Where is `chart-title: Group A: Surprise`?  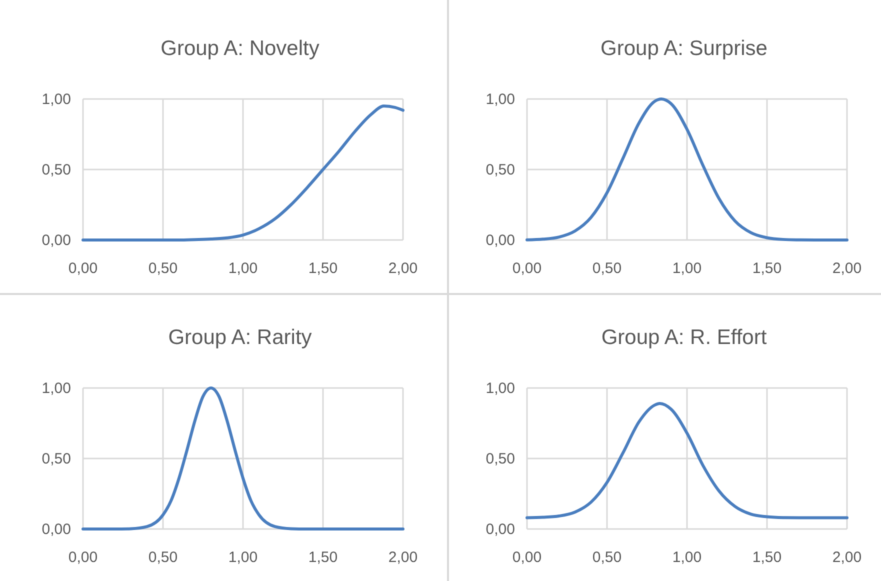 chart-title: Group A: Surprise is located at coordinates (684, 48).